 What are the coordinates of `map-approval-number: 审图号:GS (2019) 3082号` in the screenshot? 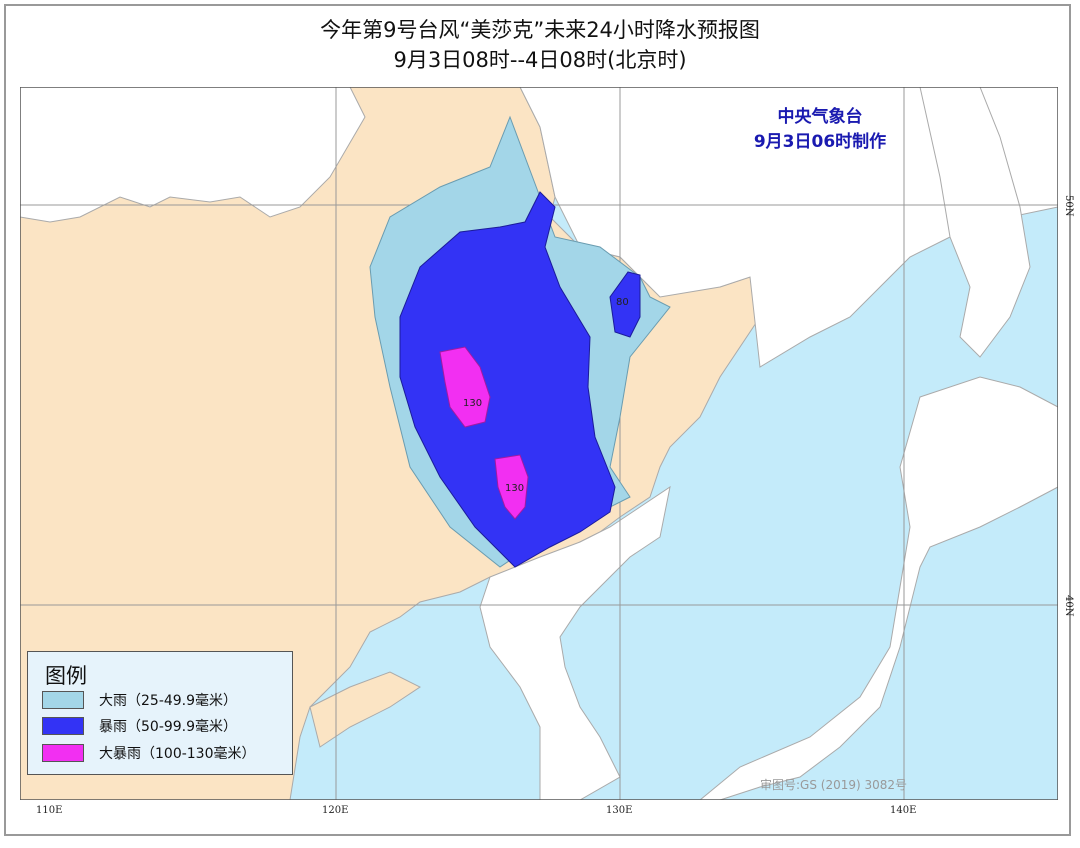 It's located at (834, 785).